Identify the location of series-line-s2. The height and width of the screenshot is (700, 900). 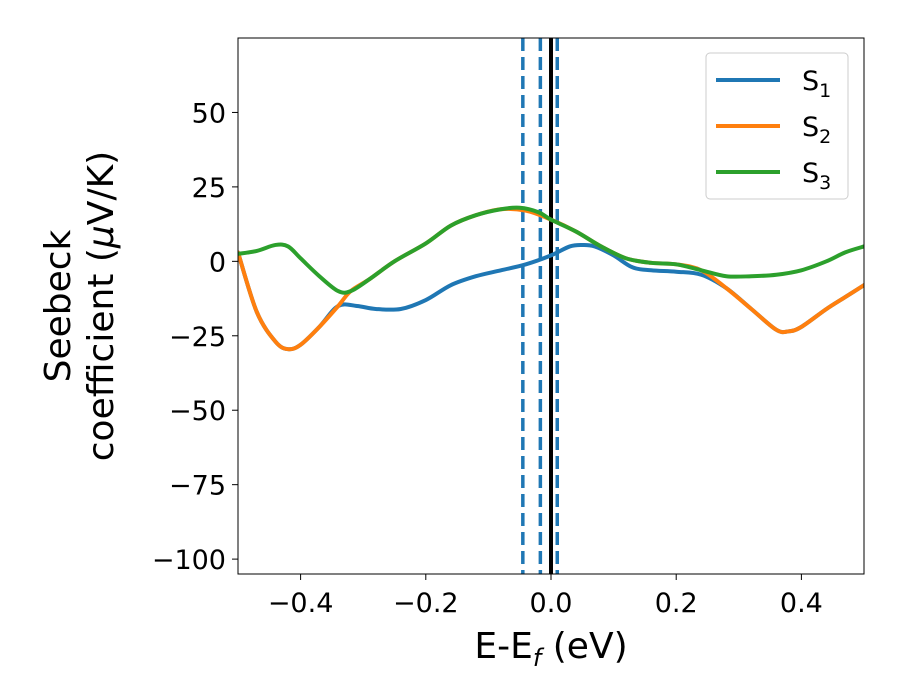
(551, 279).